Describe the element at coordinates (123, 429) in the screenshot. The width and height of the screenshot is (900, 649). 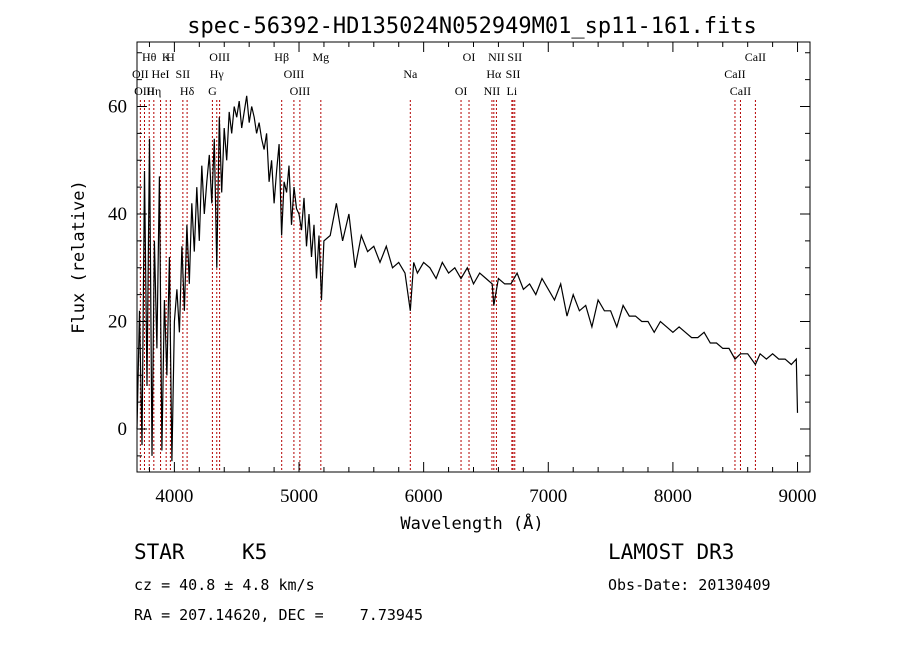
I see `y-tick-label: 0` at that location.